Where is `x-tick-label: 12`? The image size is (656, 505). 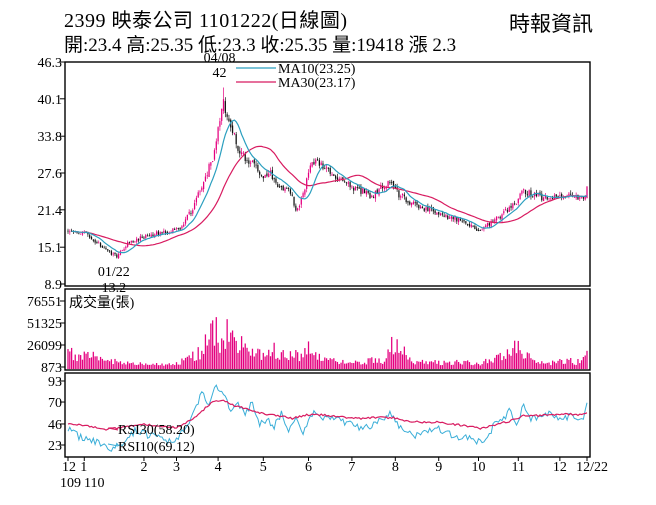 x-tick-label: 12 is located at coordinates (69, 467).